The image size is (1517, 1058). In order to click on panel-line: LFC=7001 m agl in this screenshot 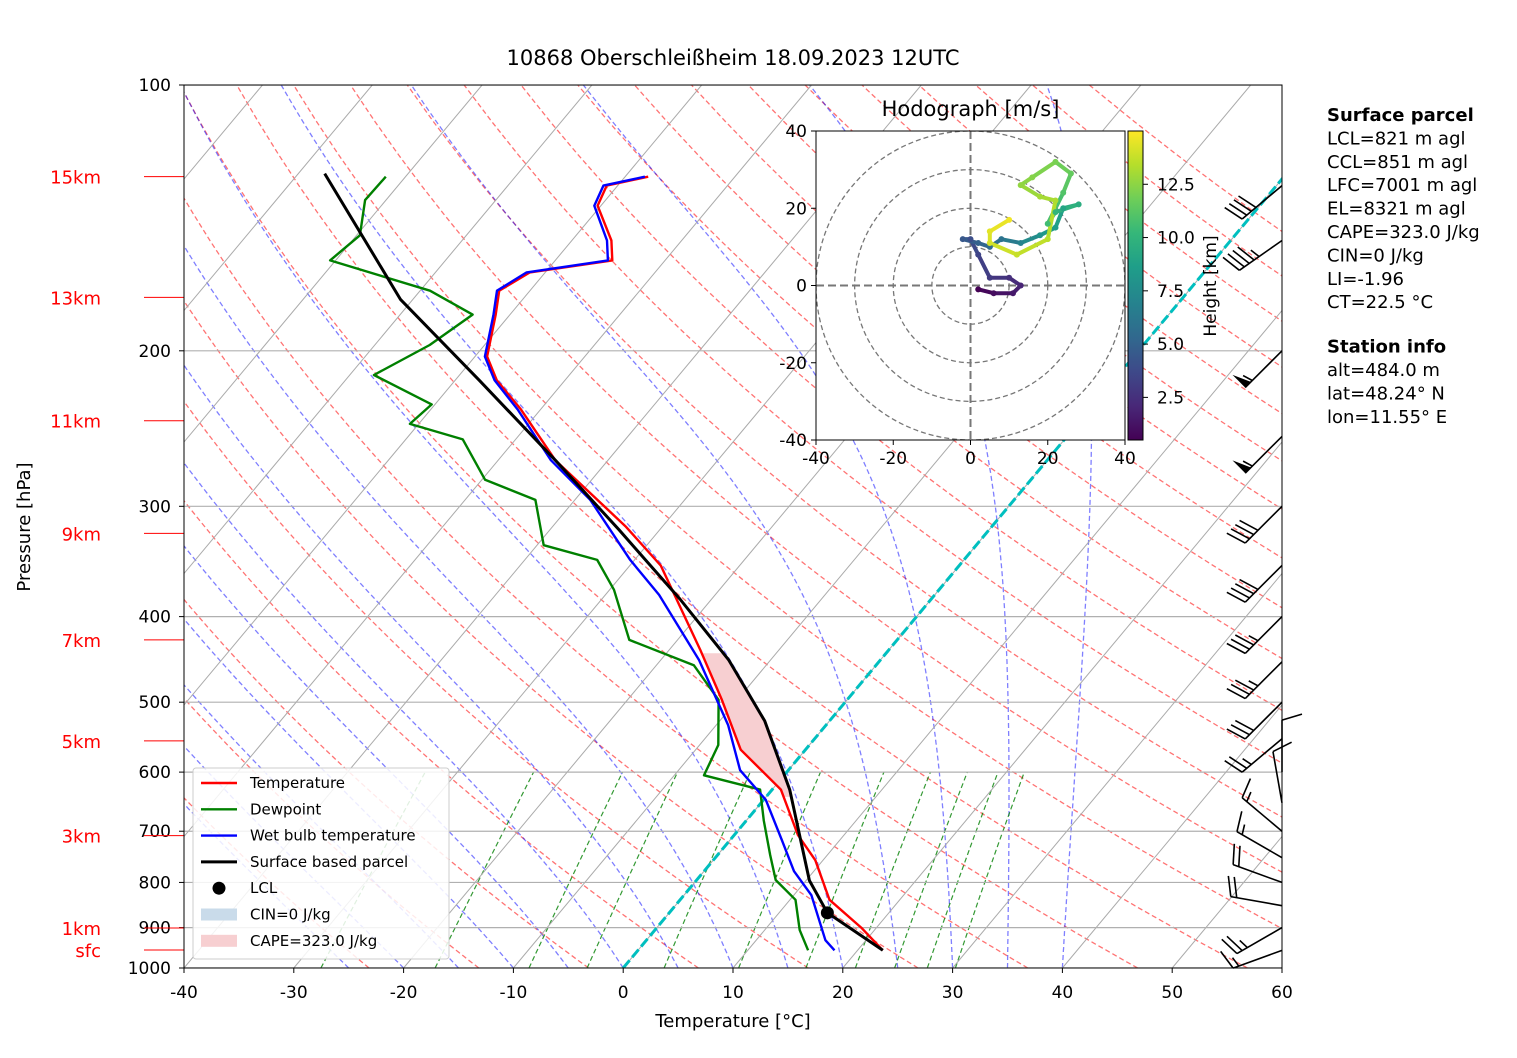, I will do `click(1402, 185)`.